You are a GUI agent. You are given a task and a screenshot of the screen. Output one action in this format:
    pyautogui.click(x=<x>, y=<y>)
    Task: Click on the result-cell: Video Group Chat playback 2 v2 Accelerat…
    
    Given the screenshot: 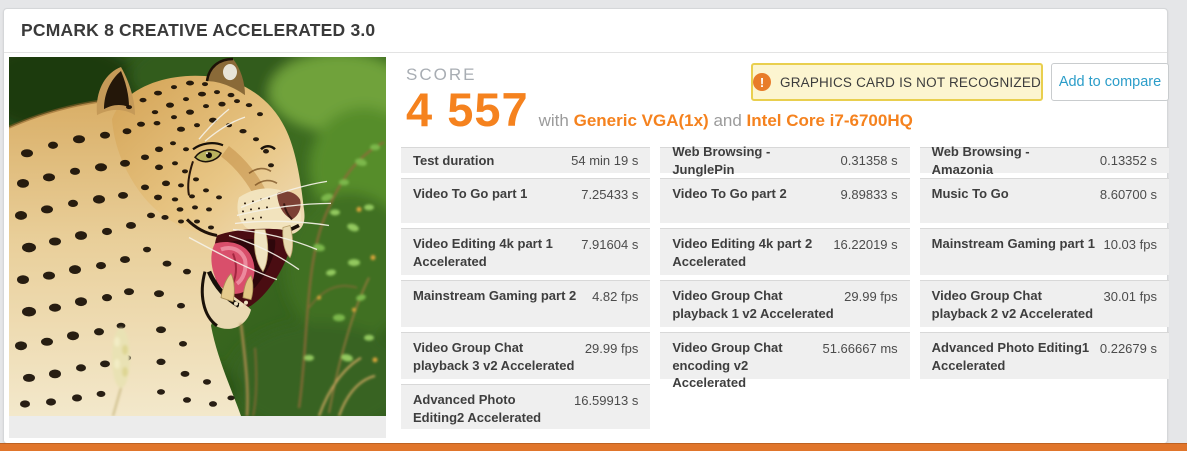 What is the action you would take?
    pyautogui.click(x=1044, y=303)
    